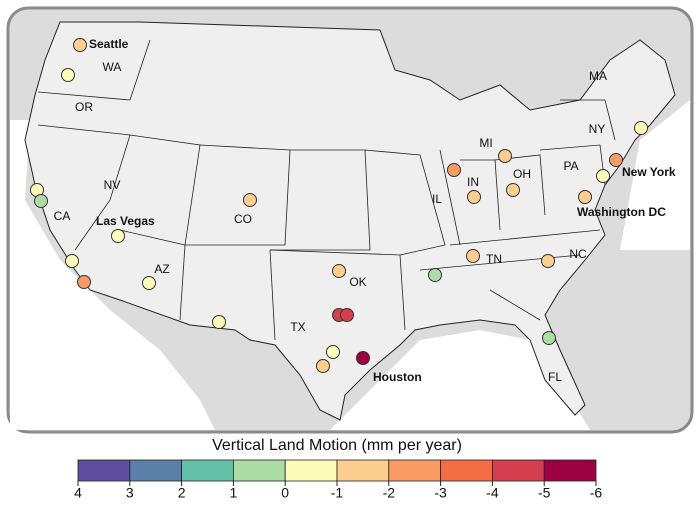  Describe the element at coordinates (437, 199) in the screenshot. I see `state-label: IL` at that location.